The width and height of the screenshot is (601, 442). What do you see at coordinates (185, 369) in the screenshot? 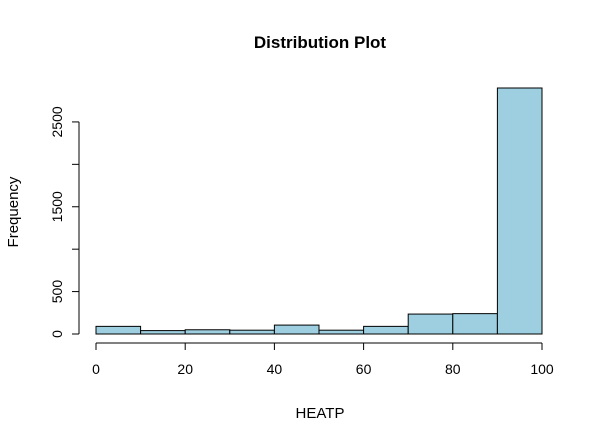
I see `x-tick-label-20: 20` at bounding box center [185, 369].